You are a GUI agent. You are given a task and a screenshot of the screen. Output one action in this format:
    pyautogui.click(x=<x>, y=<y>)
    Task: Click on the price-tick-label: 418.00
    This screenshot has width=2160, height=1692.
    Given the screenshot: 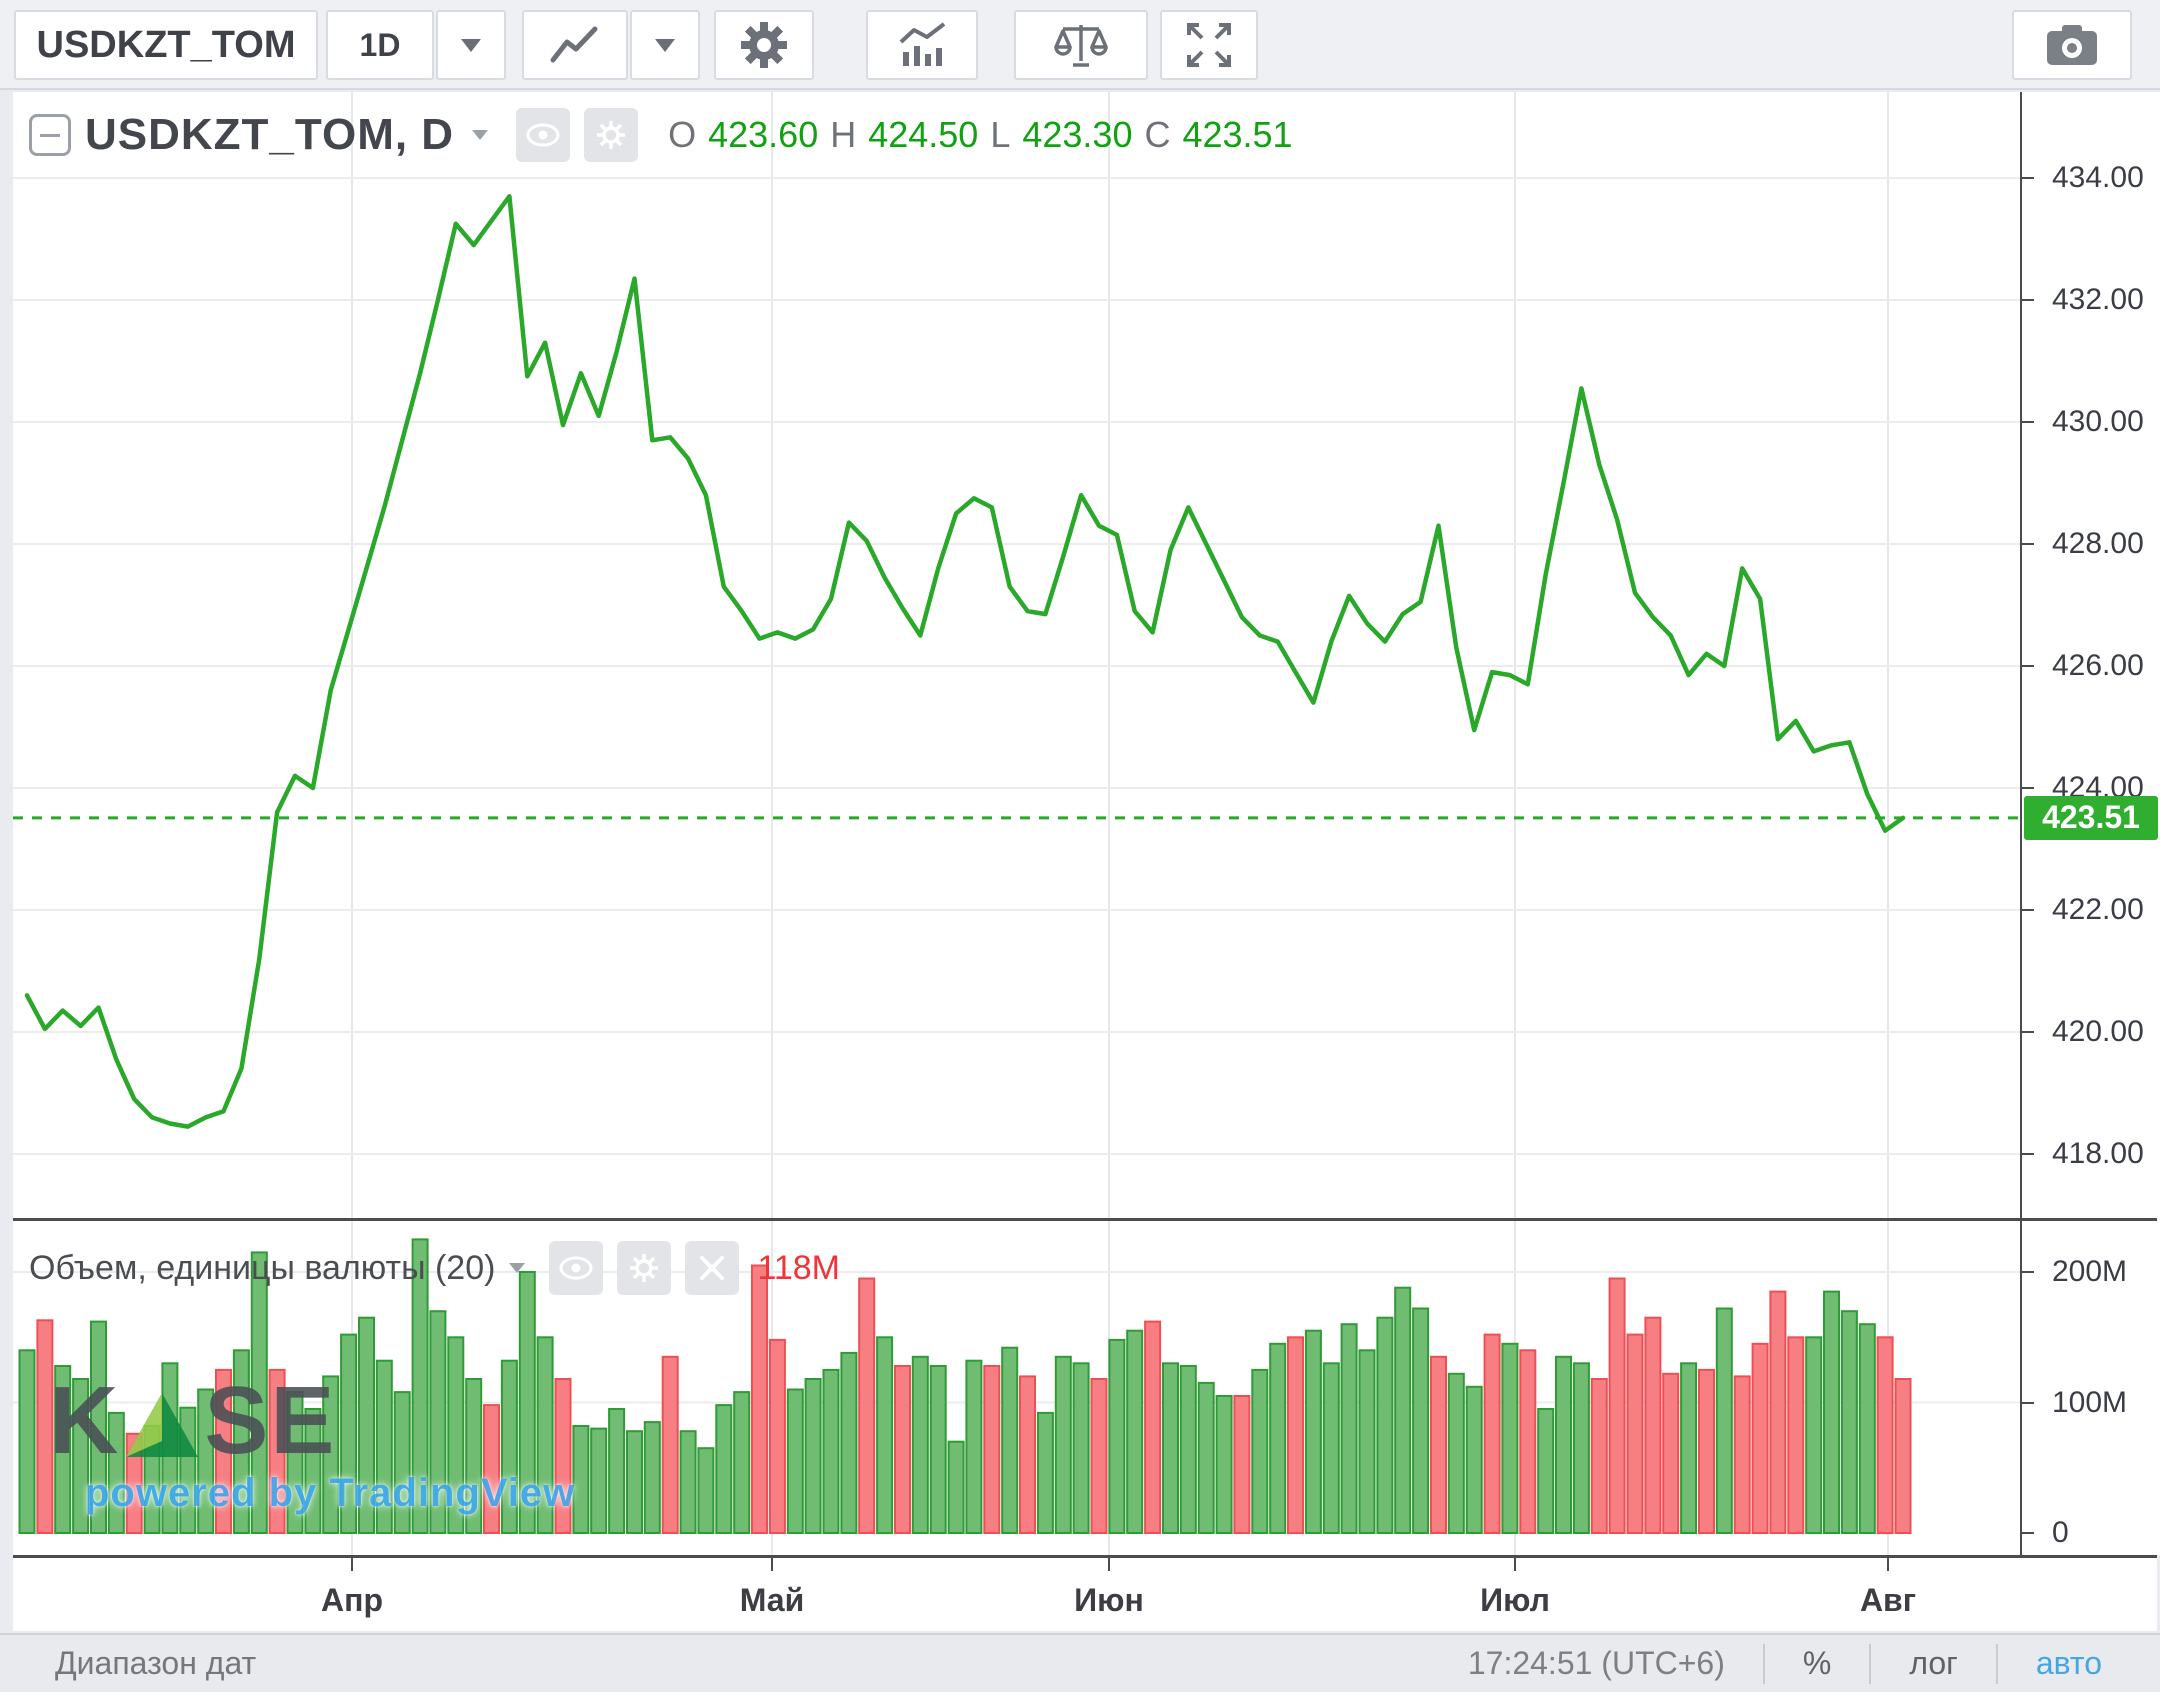 What is the action you would take?
    pyautogui.click(x=2098, y=1153)
    